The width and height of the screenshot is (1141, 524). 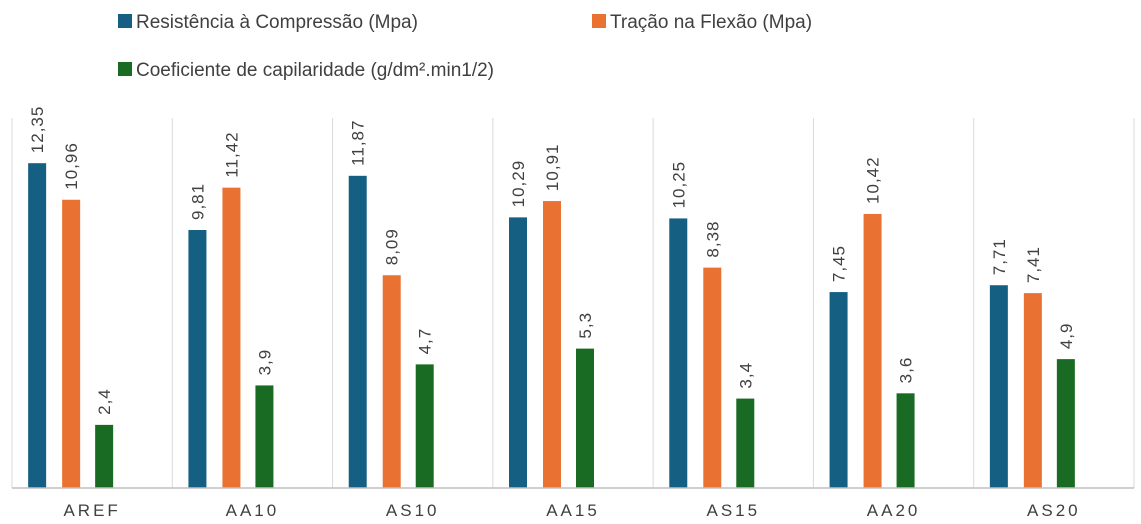 I want to click on data-label-AA10-series-2: 11,42, so click(x=231, y=154).